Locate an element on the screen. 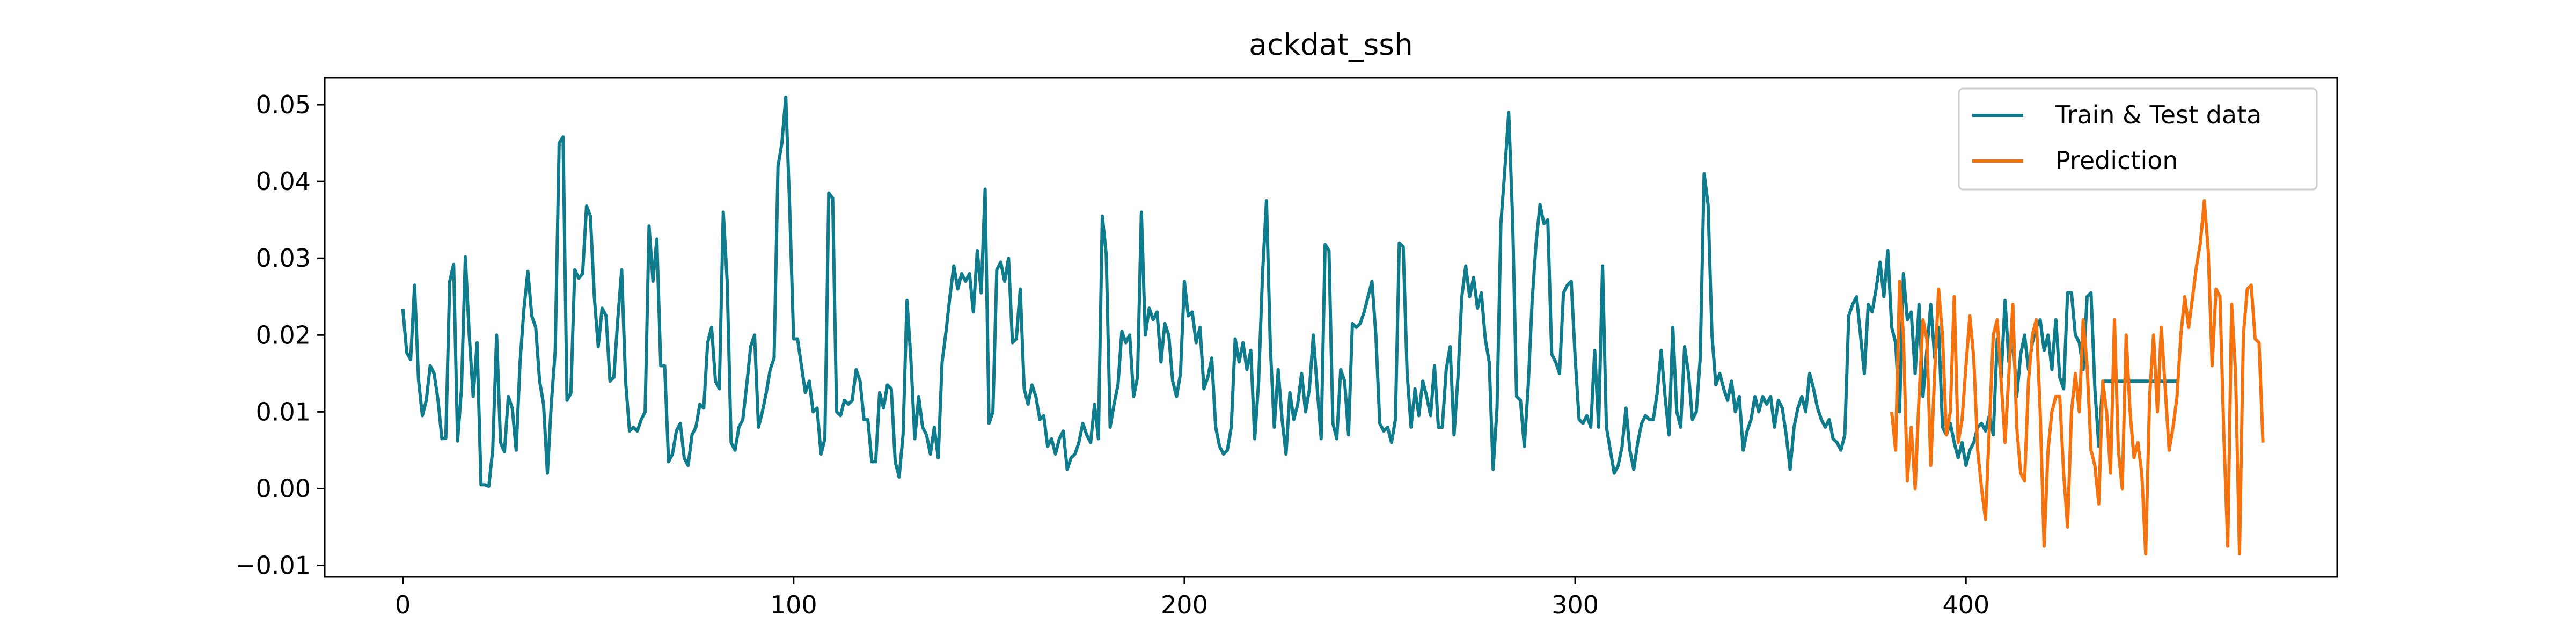 This screenshot has width=2576, height=644. legend-box is located at coordinates (2138, 139).